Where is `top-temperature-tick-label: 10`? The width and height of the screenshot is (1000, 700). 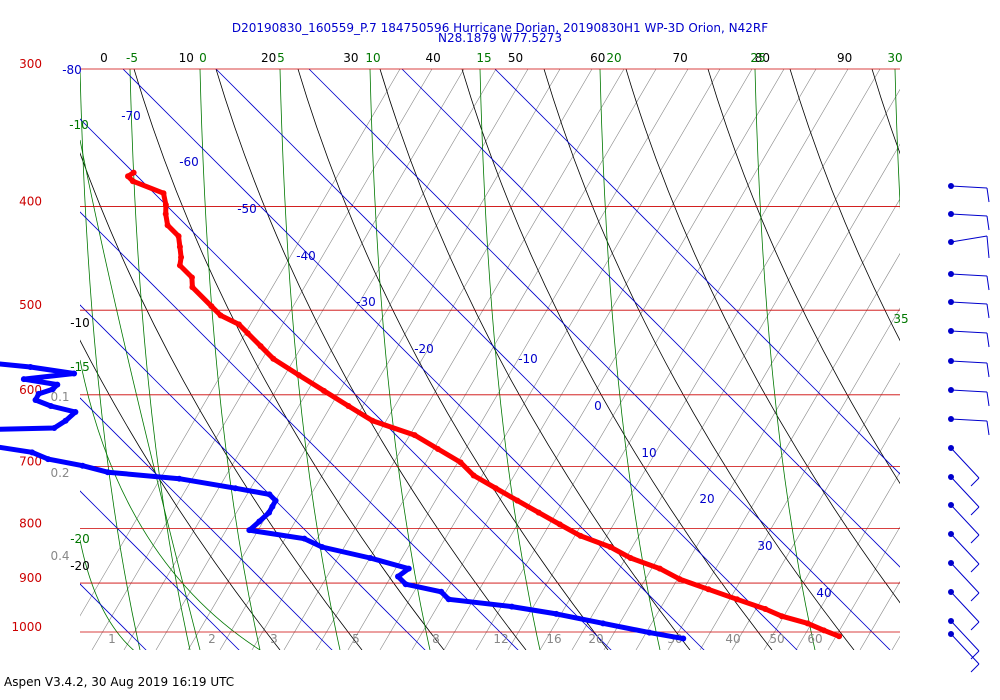 top-temperature-tick-label: 10 is located at coordinates (186, 58).